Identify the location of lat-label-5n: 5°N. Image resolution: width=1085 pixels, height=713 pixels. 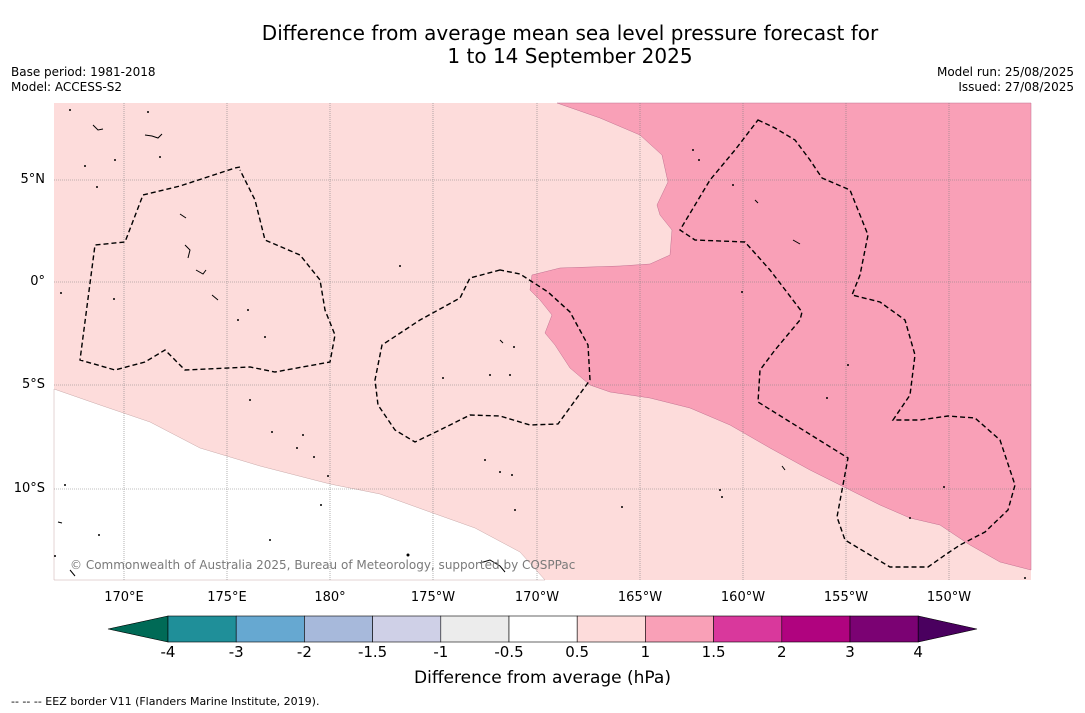
(33, 179).